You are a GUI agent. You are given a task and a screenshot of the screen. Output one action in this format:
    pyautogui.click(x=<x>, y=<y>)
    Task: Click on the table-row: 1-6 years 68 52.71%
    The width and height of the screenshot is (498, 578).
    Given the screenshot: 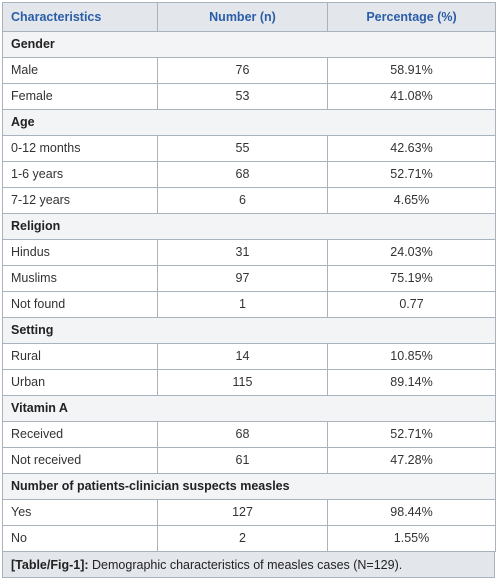 What is the action you would take?
    pyautogui.click(x=249, y=174)
    